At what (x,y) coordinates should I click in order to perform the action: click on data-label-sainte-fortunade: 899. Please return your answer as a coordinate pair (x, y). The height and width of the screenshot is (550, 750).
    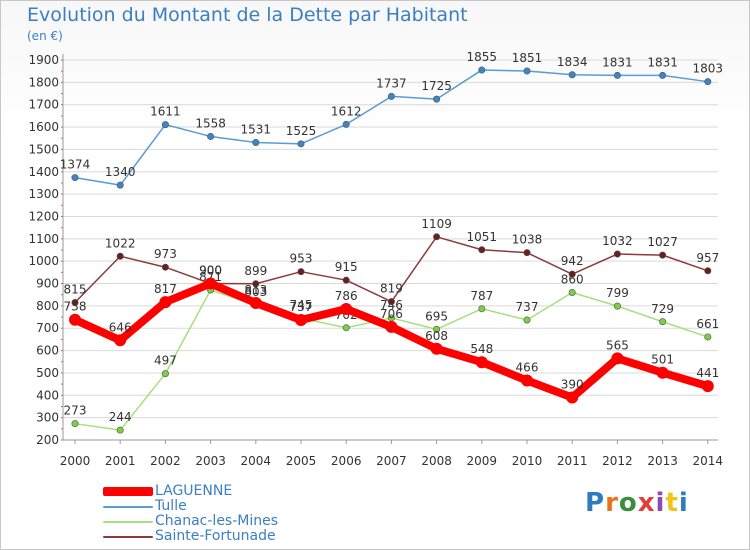
    Looking at the image, I should click on (255, 271).